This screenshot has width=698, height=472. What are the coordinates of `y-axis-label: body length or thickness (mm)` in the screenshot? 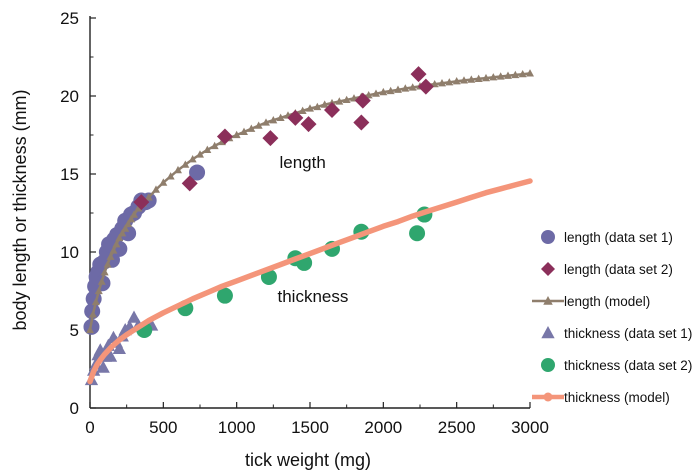 It's located at (20, 209).